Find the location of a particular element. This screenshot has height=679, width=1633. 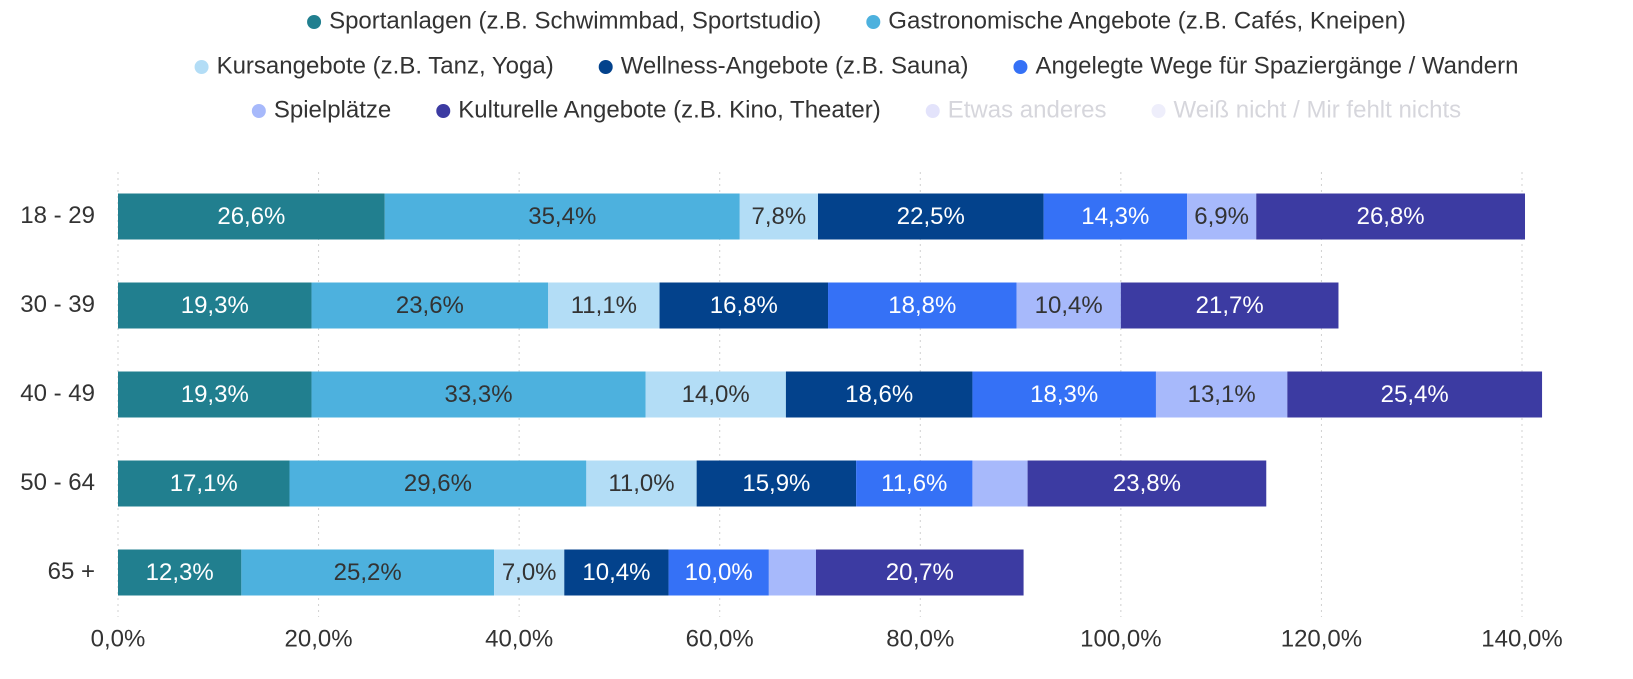

data-label: 7,8% is located at coordinates (779, 216).